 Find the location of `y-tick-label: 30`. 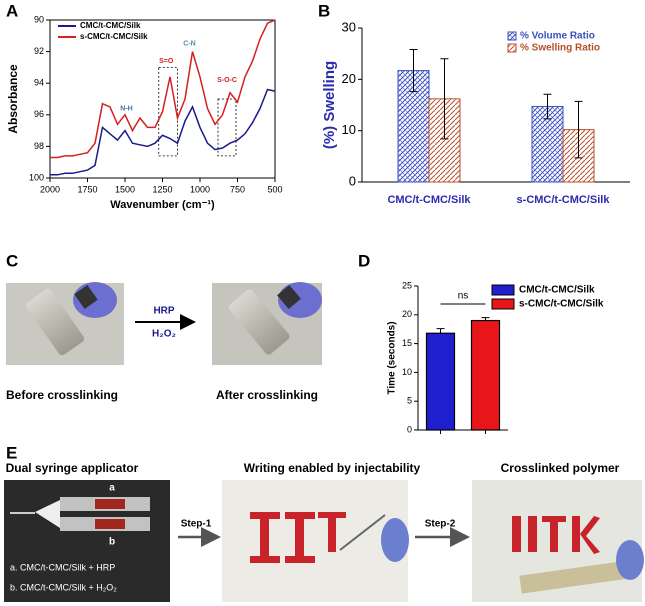

y-tick-label: 30 is located at coordinates (349, 26).